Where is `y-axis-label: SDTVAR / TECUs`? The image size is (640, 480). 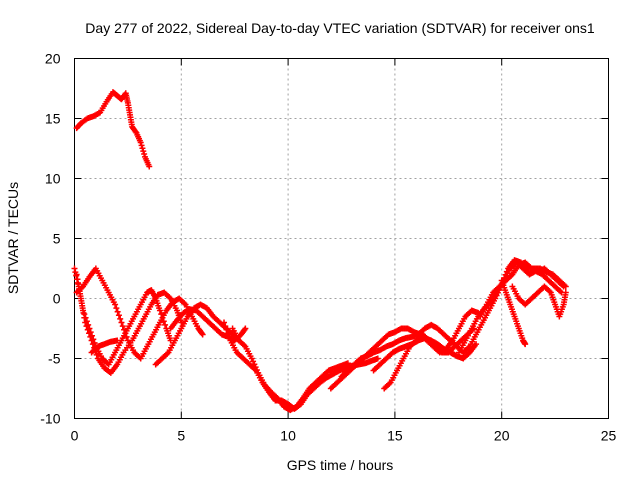
y-axis-label: SDTVAR / TECUs is located at coordinates (13, 238).